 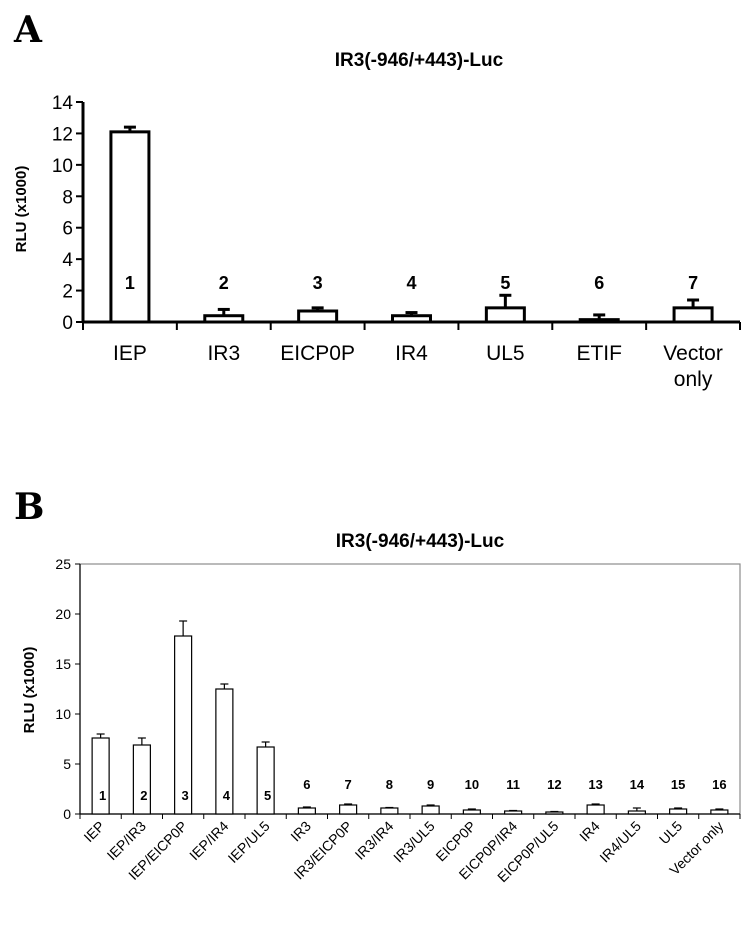 I want to click on panel-a-y-tick-label: 10, so click(x=62, y=166).